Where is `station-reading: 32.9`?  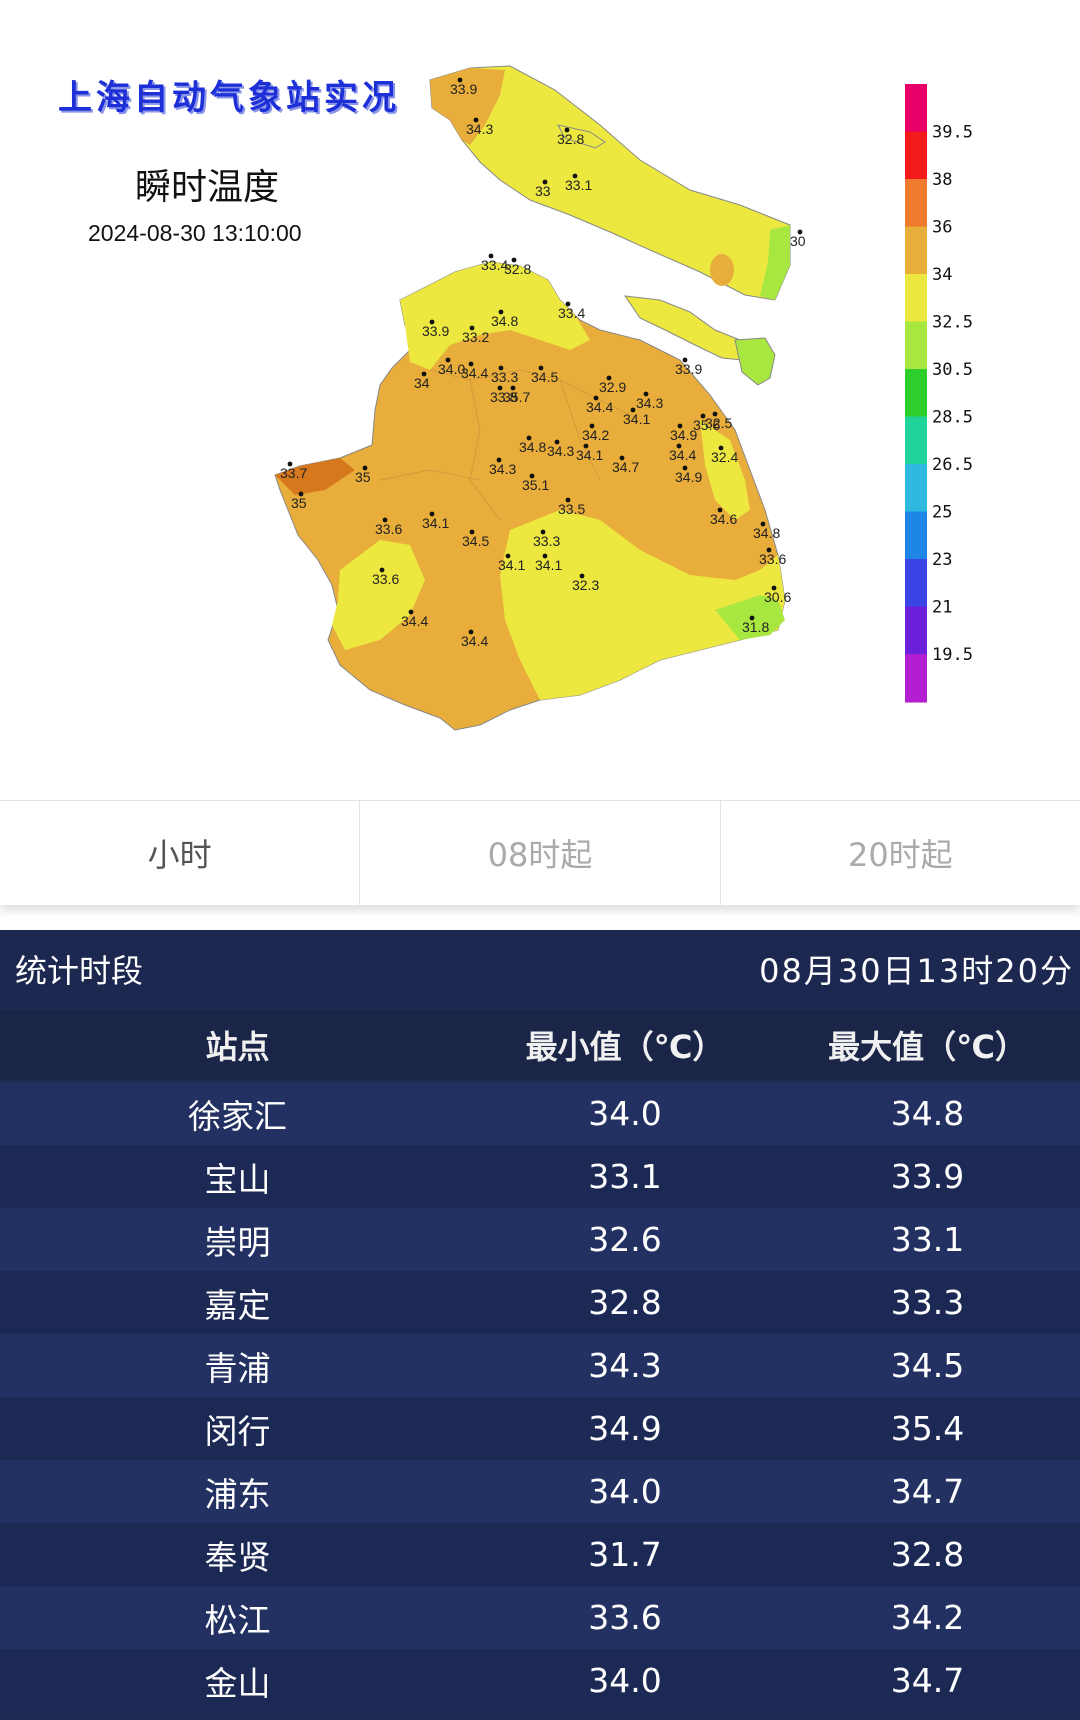
station-reading: 32.9 is located at coordinates (612, 387).